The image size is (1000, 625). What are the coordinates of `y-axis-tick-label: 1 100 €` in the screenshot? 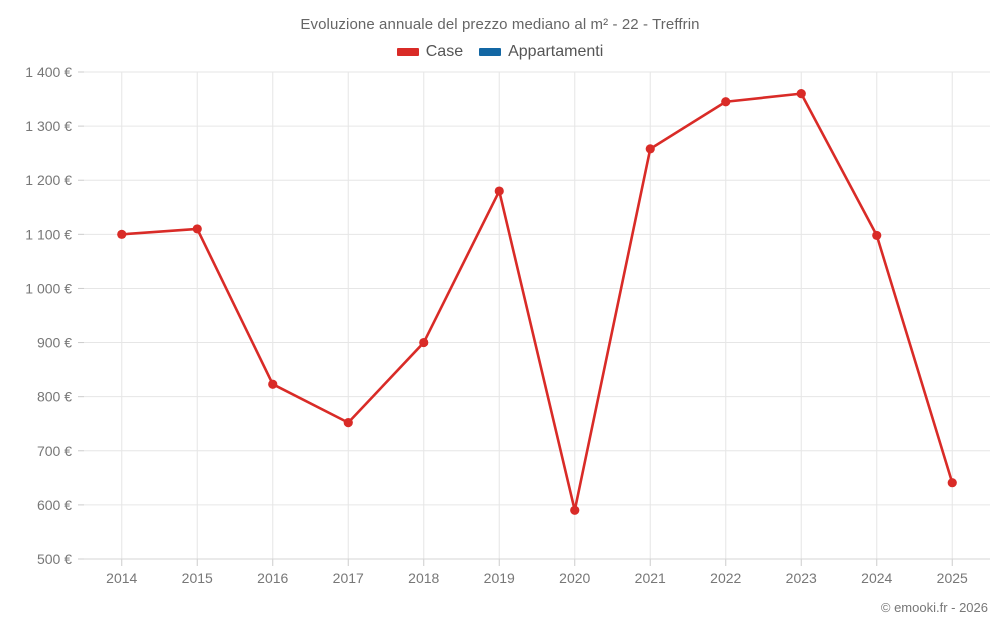 It's located at (48, 234).